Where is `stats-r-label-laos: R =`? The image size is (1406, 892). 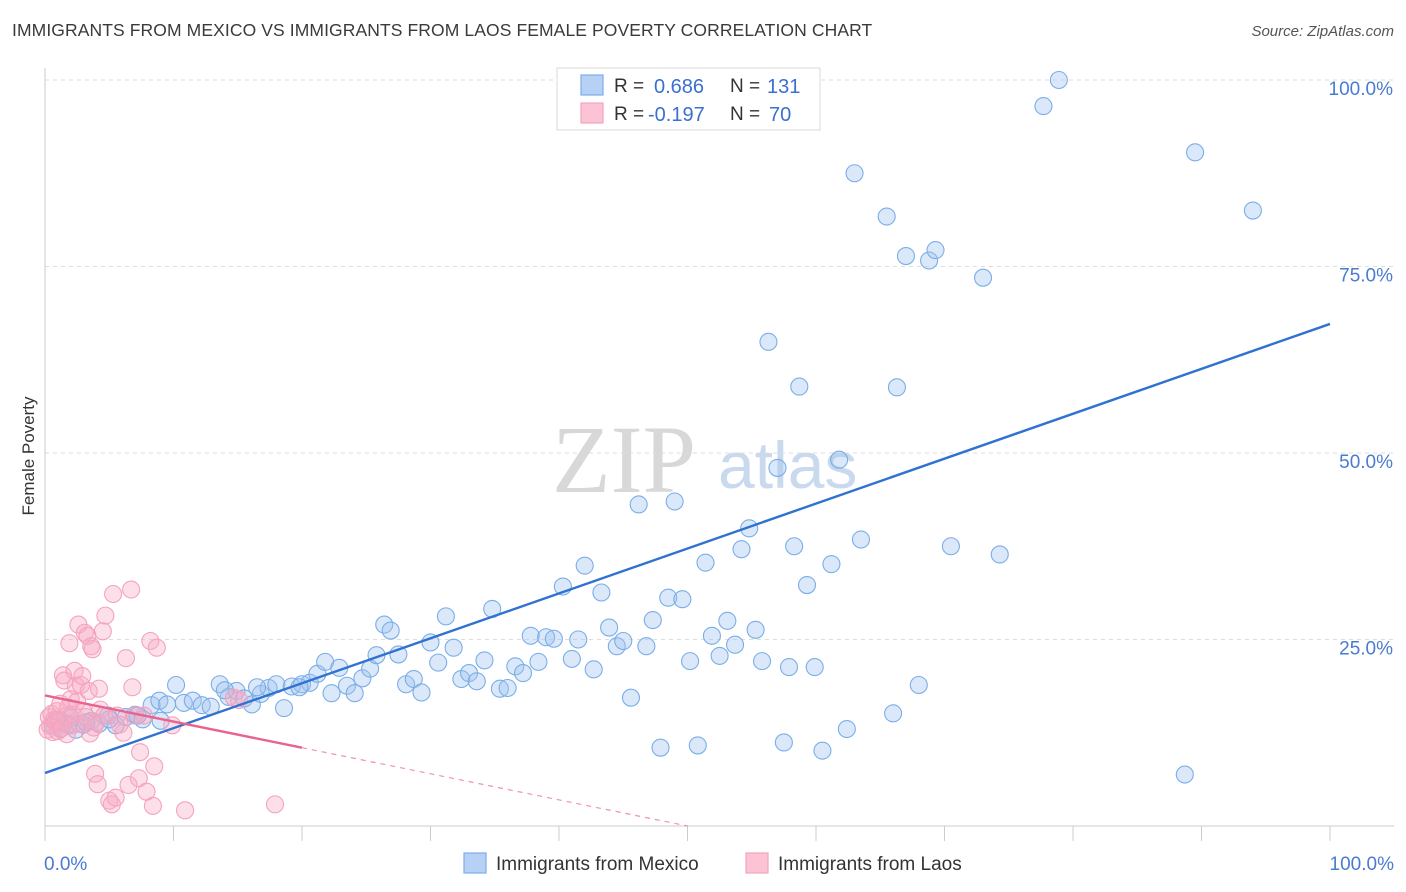
stats-r-label-laos: R = is located at coordinates (629, 114).